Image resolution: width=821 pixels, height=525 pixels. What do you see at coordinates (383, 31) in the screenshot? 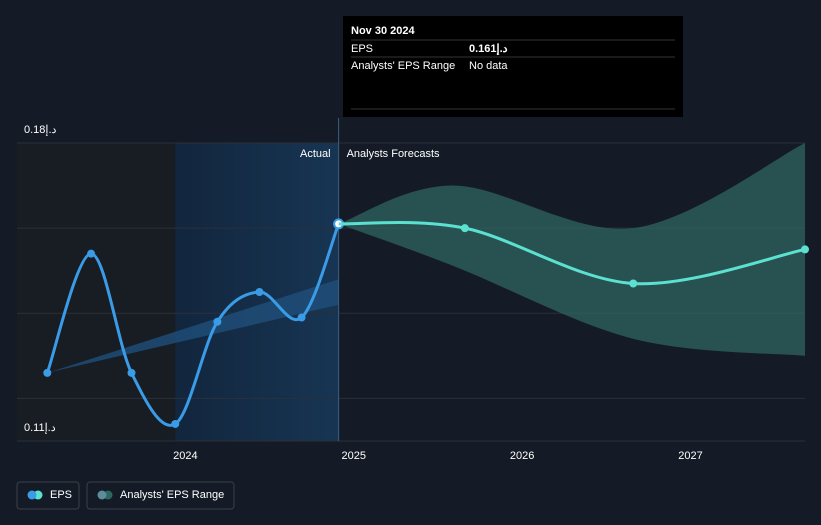
I see `tooltip-date: Nov 30 2024` at bounding box center [383, 31].